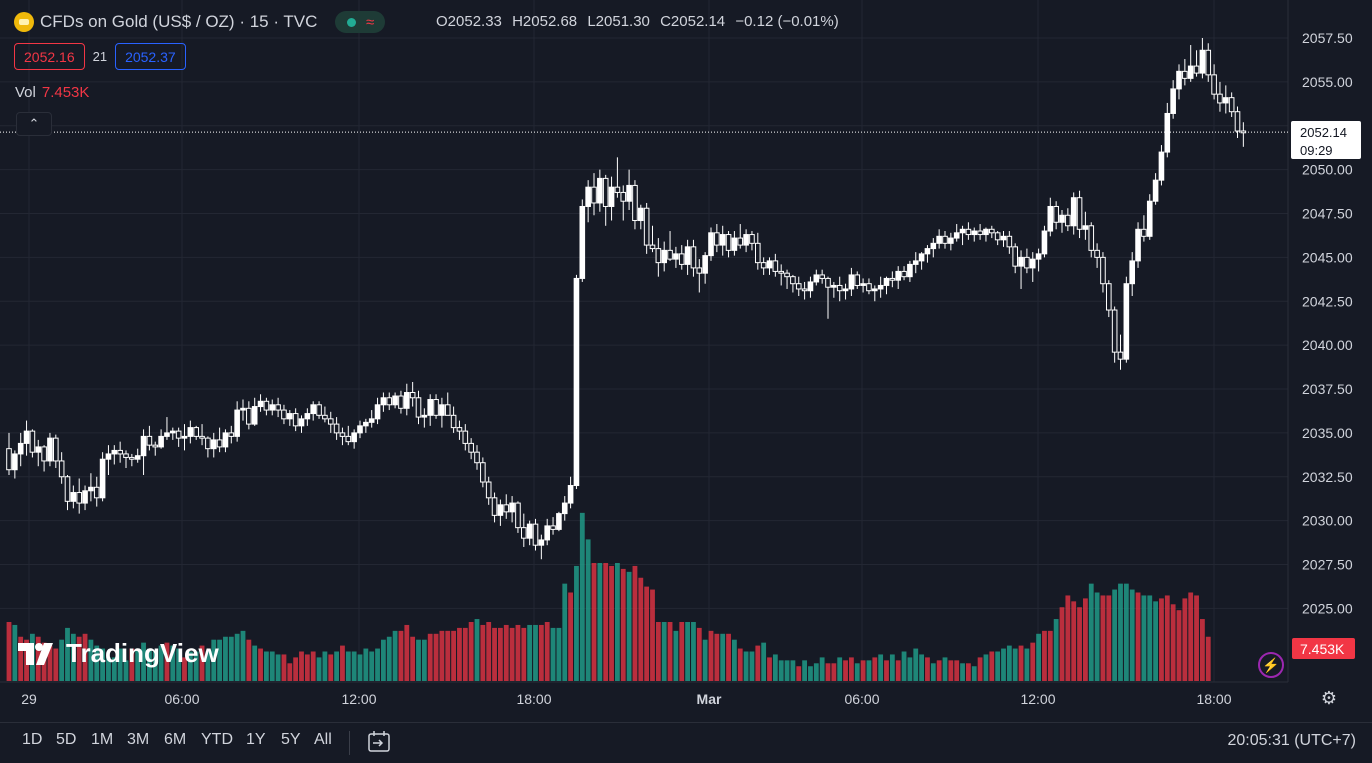 The height and width of the screenshot is (763, 1372). What do you see at coordinates (1327, 608) in the screenshot?
I see `price-tick-label: 2025.00` at bounding box center [1327, 608].